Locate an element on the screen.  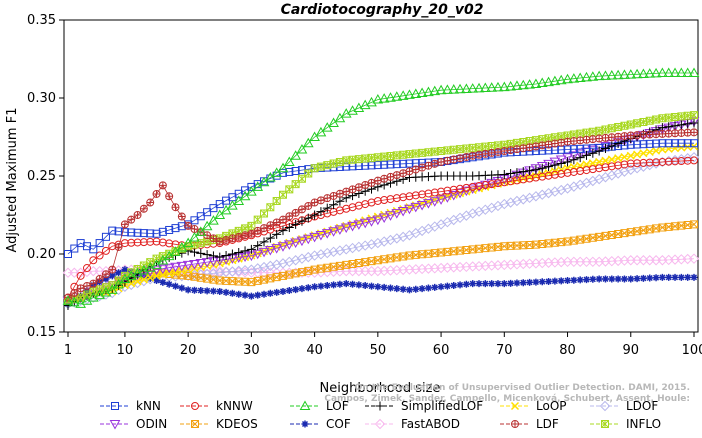
legend-item-lof: LOF is located at coordinates (319, 406).